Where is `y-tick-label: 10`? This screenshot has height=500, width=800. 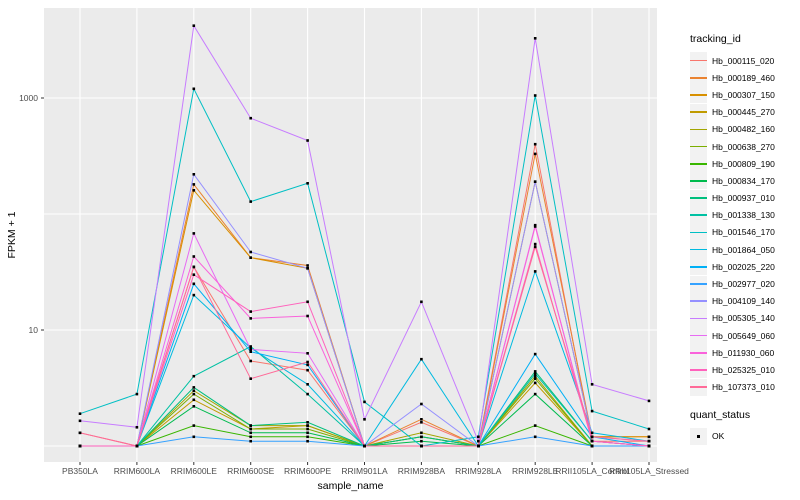 y-tick-label: 10 is located at coordinates (34, 330).